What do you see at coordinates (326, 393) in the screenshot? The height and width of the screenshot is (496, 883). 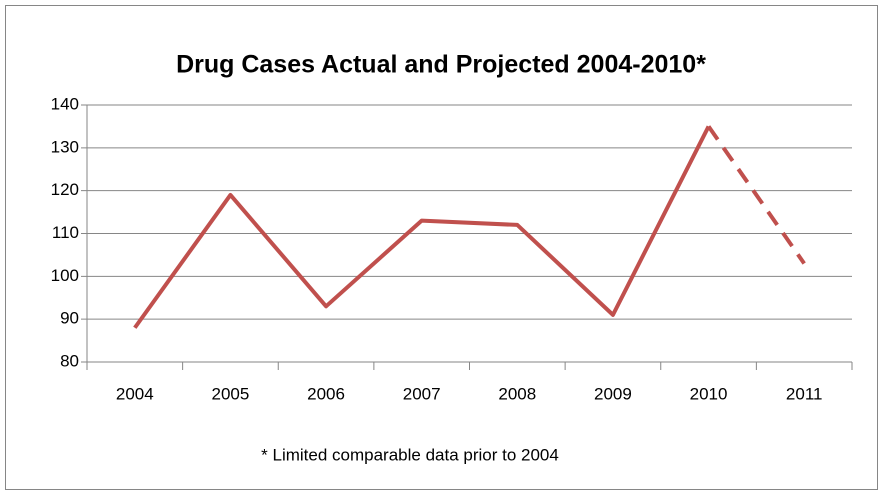 I see `x-tick-label: 2006` at bounding box center [326, 393].